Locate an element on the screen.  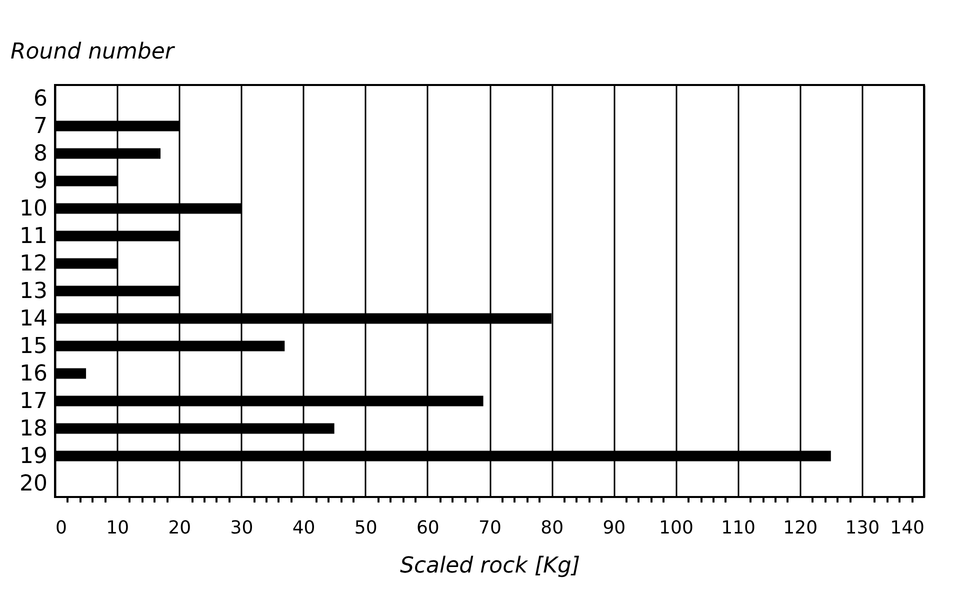
y-tick-label: 15 is located at coordinates (34, 347).